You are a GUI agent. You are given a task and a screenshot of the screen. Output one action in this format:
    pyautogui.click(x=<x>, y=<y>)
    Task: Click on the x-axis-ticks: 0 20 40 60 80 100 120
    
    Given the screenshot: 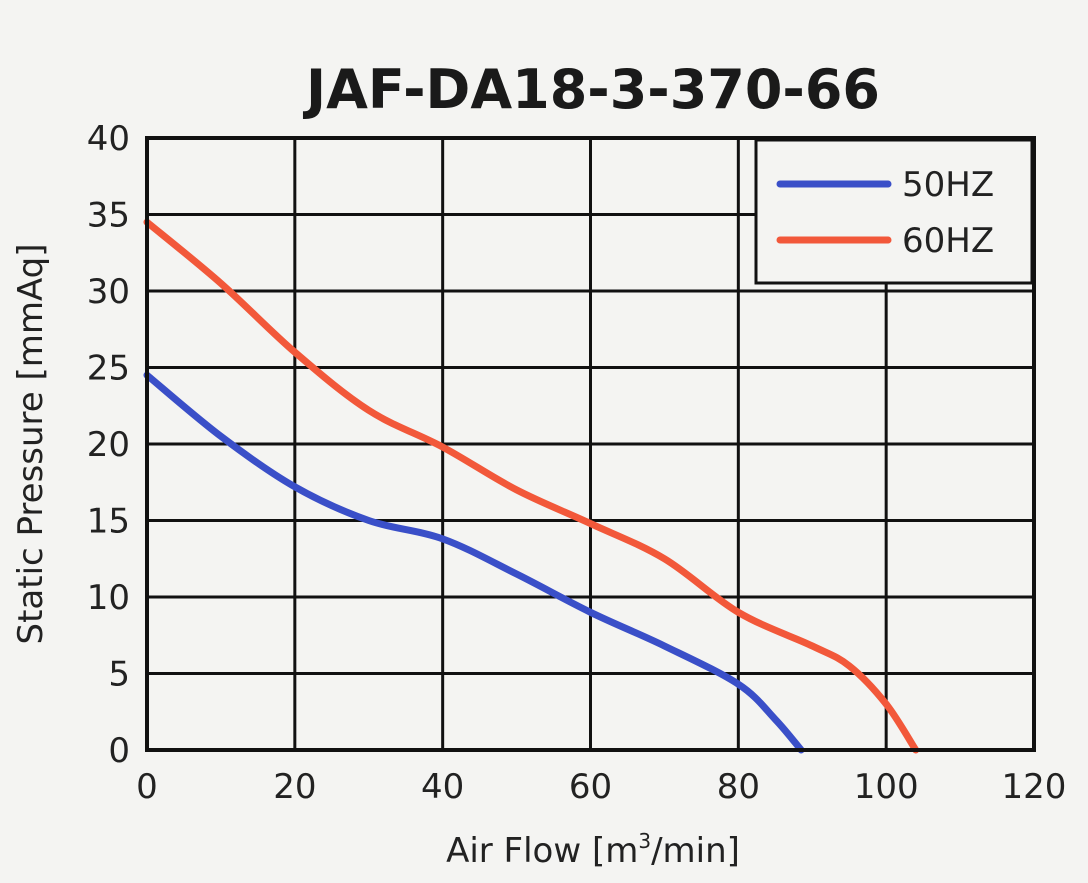 What is the action you would take?
    pyautogui.click(x=601, y=787)
    